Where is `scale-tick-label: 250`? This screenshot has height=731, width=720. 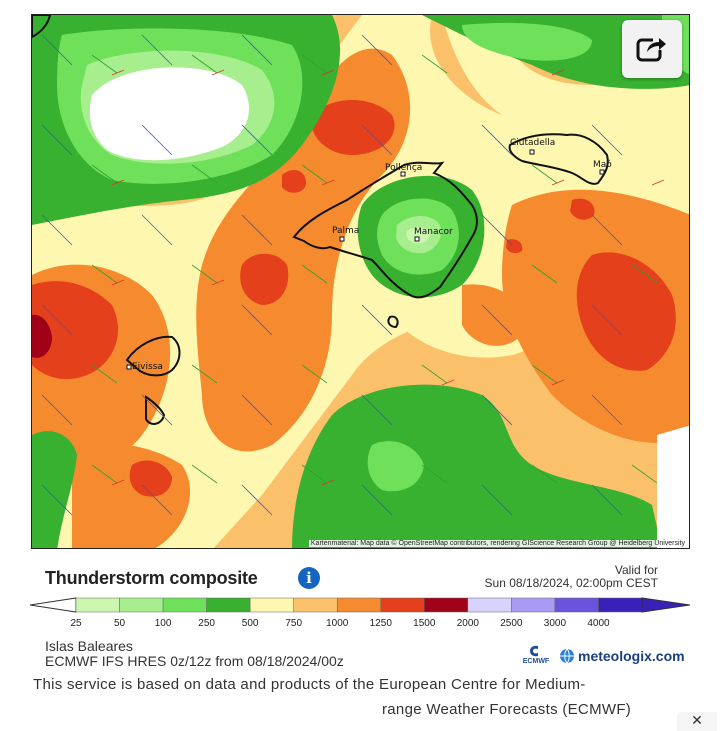
scale-tick-label: 250 is located at coordinates (206, 623).